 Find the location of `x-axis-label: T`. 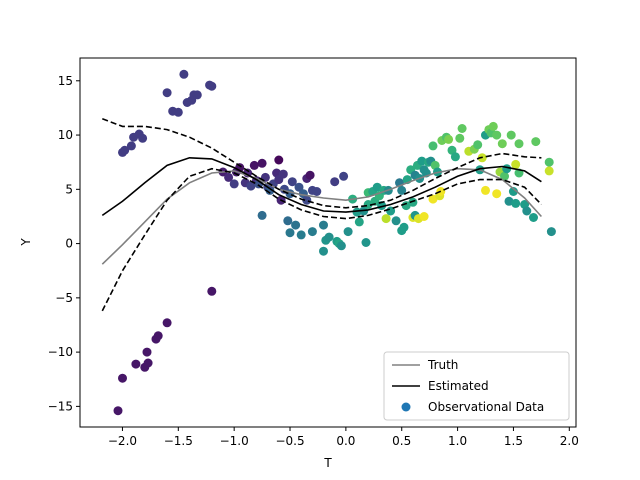

x-axis-label: T is located at coordinates (327, 463).